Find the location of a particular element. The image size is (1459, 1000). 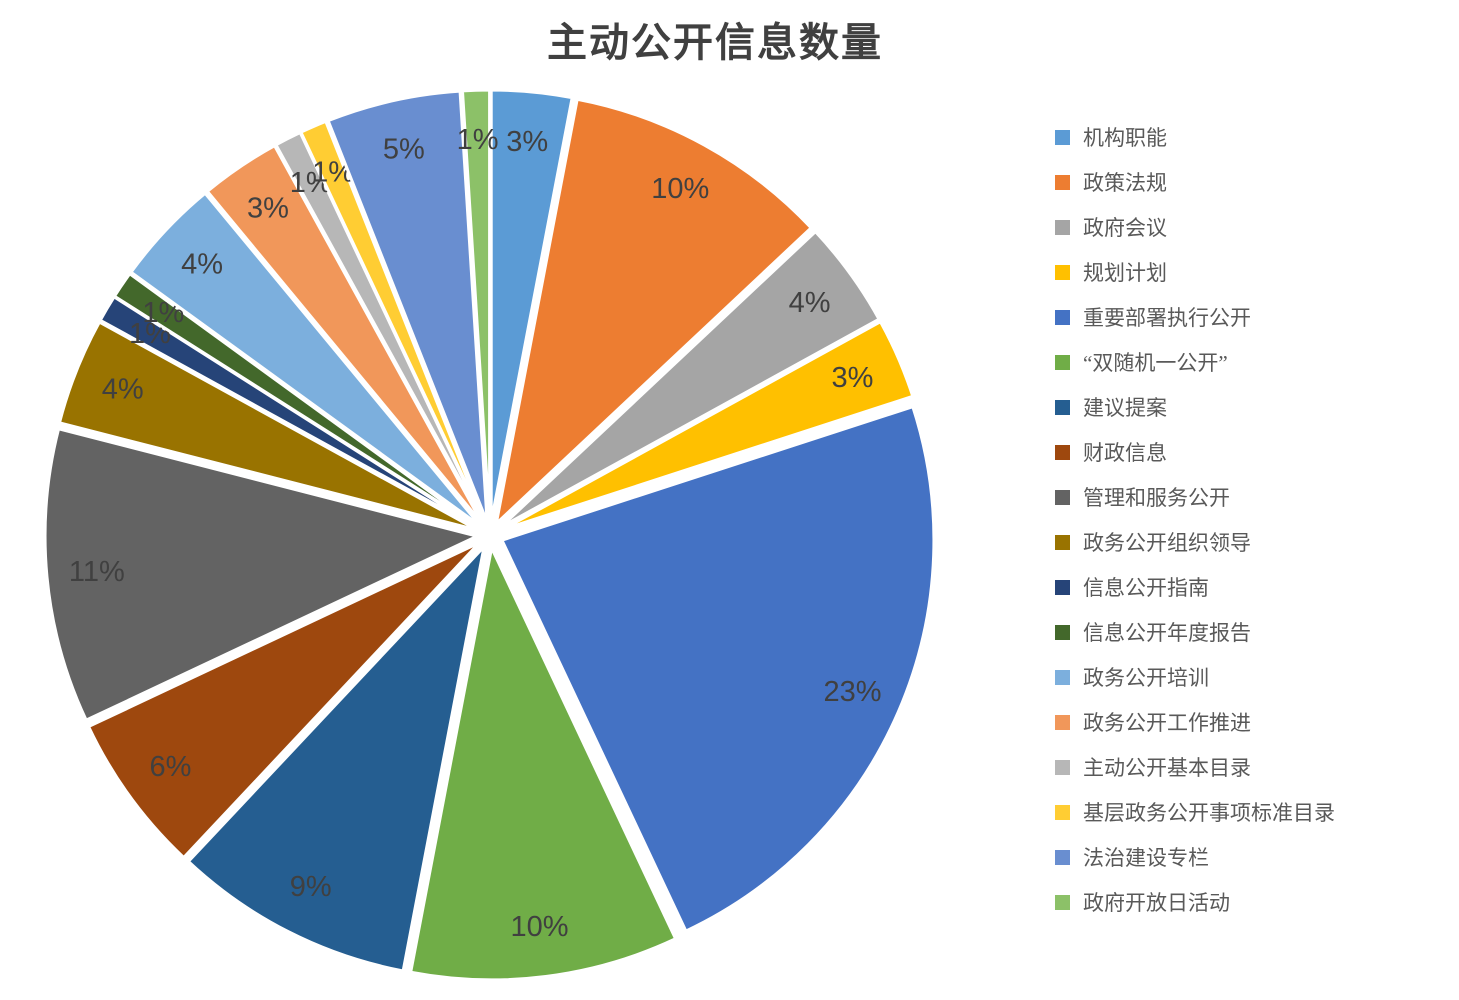

legend-item-2: 政府会议 is located at coordinates (1195, 227).